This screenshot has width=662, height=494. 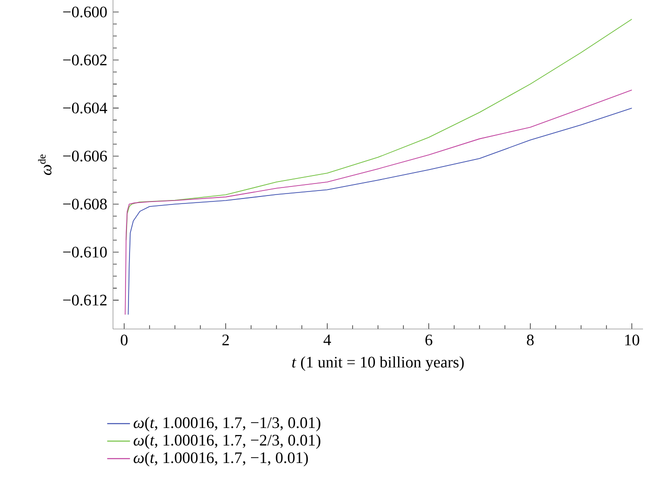 What do you see at coordinates (227, 424) in the screenshot?
I see `legend-label: ω(t, 1.00016, 1.7, −1/3, 0.01)` at bounding box center [227, 424].